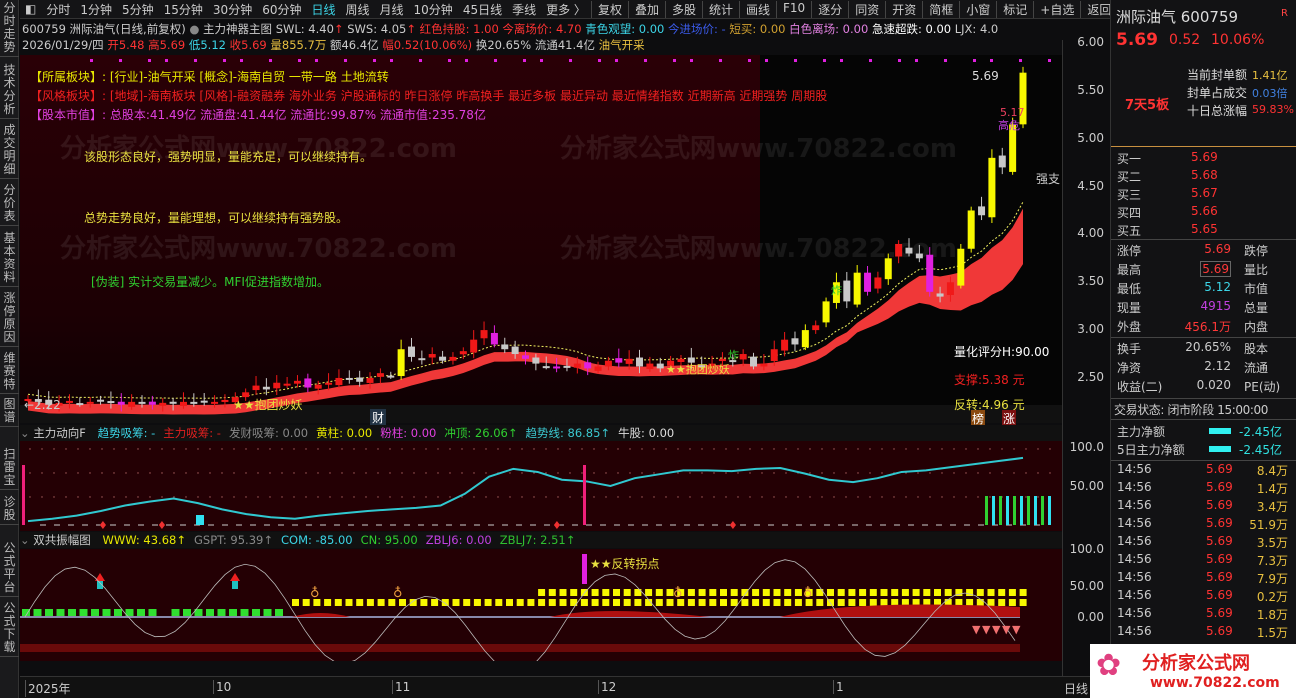 Image resolution: width=1296 pixels, height=698 pixels. I want to click on price-tick: 6.00, so click(1090, 42).